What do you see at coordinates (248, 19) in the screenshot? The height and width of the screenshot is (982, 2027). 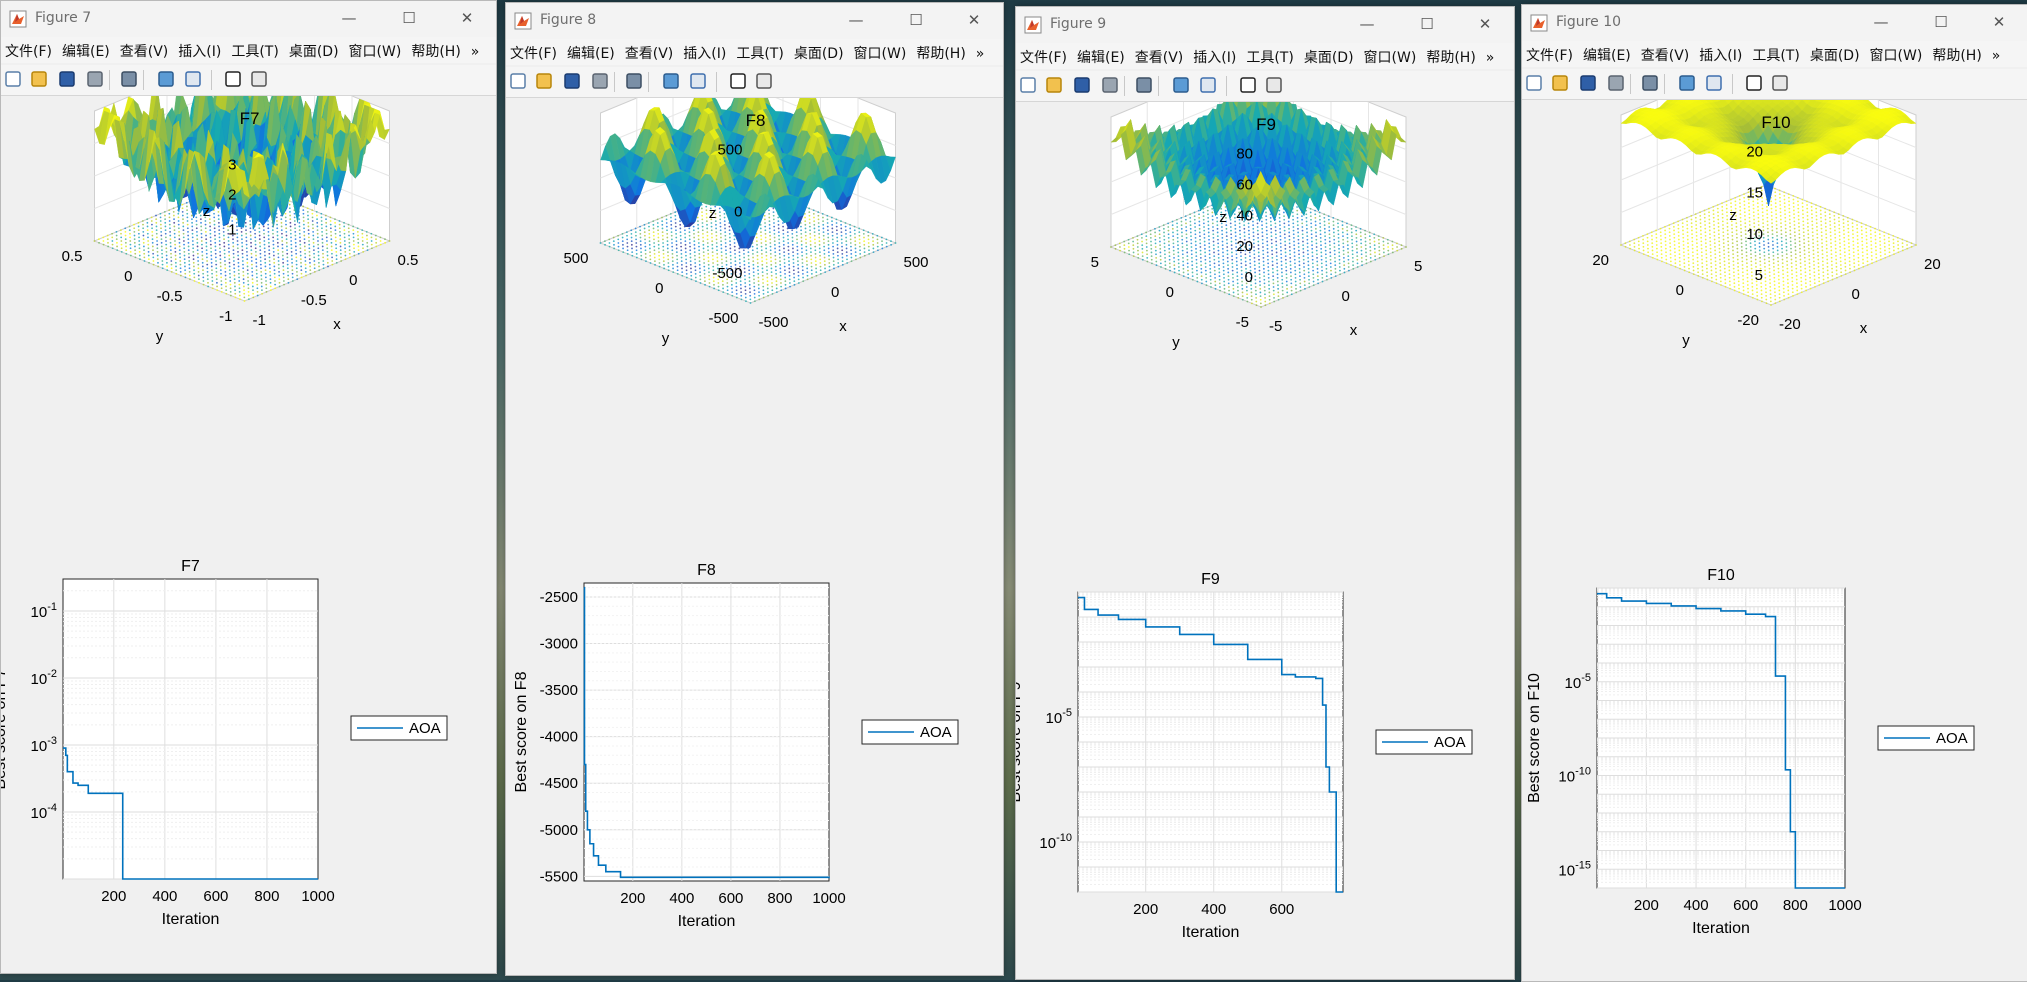 I see `title-bar: Figure 7—☐✕` at bounding box center [248, 19].